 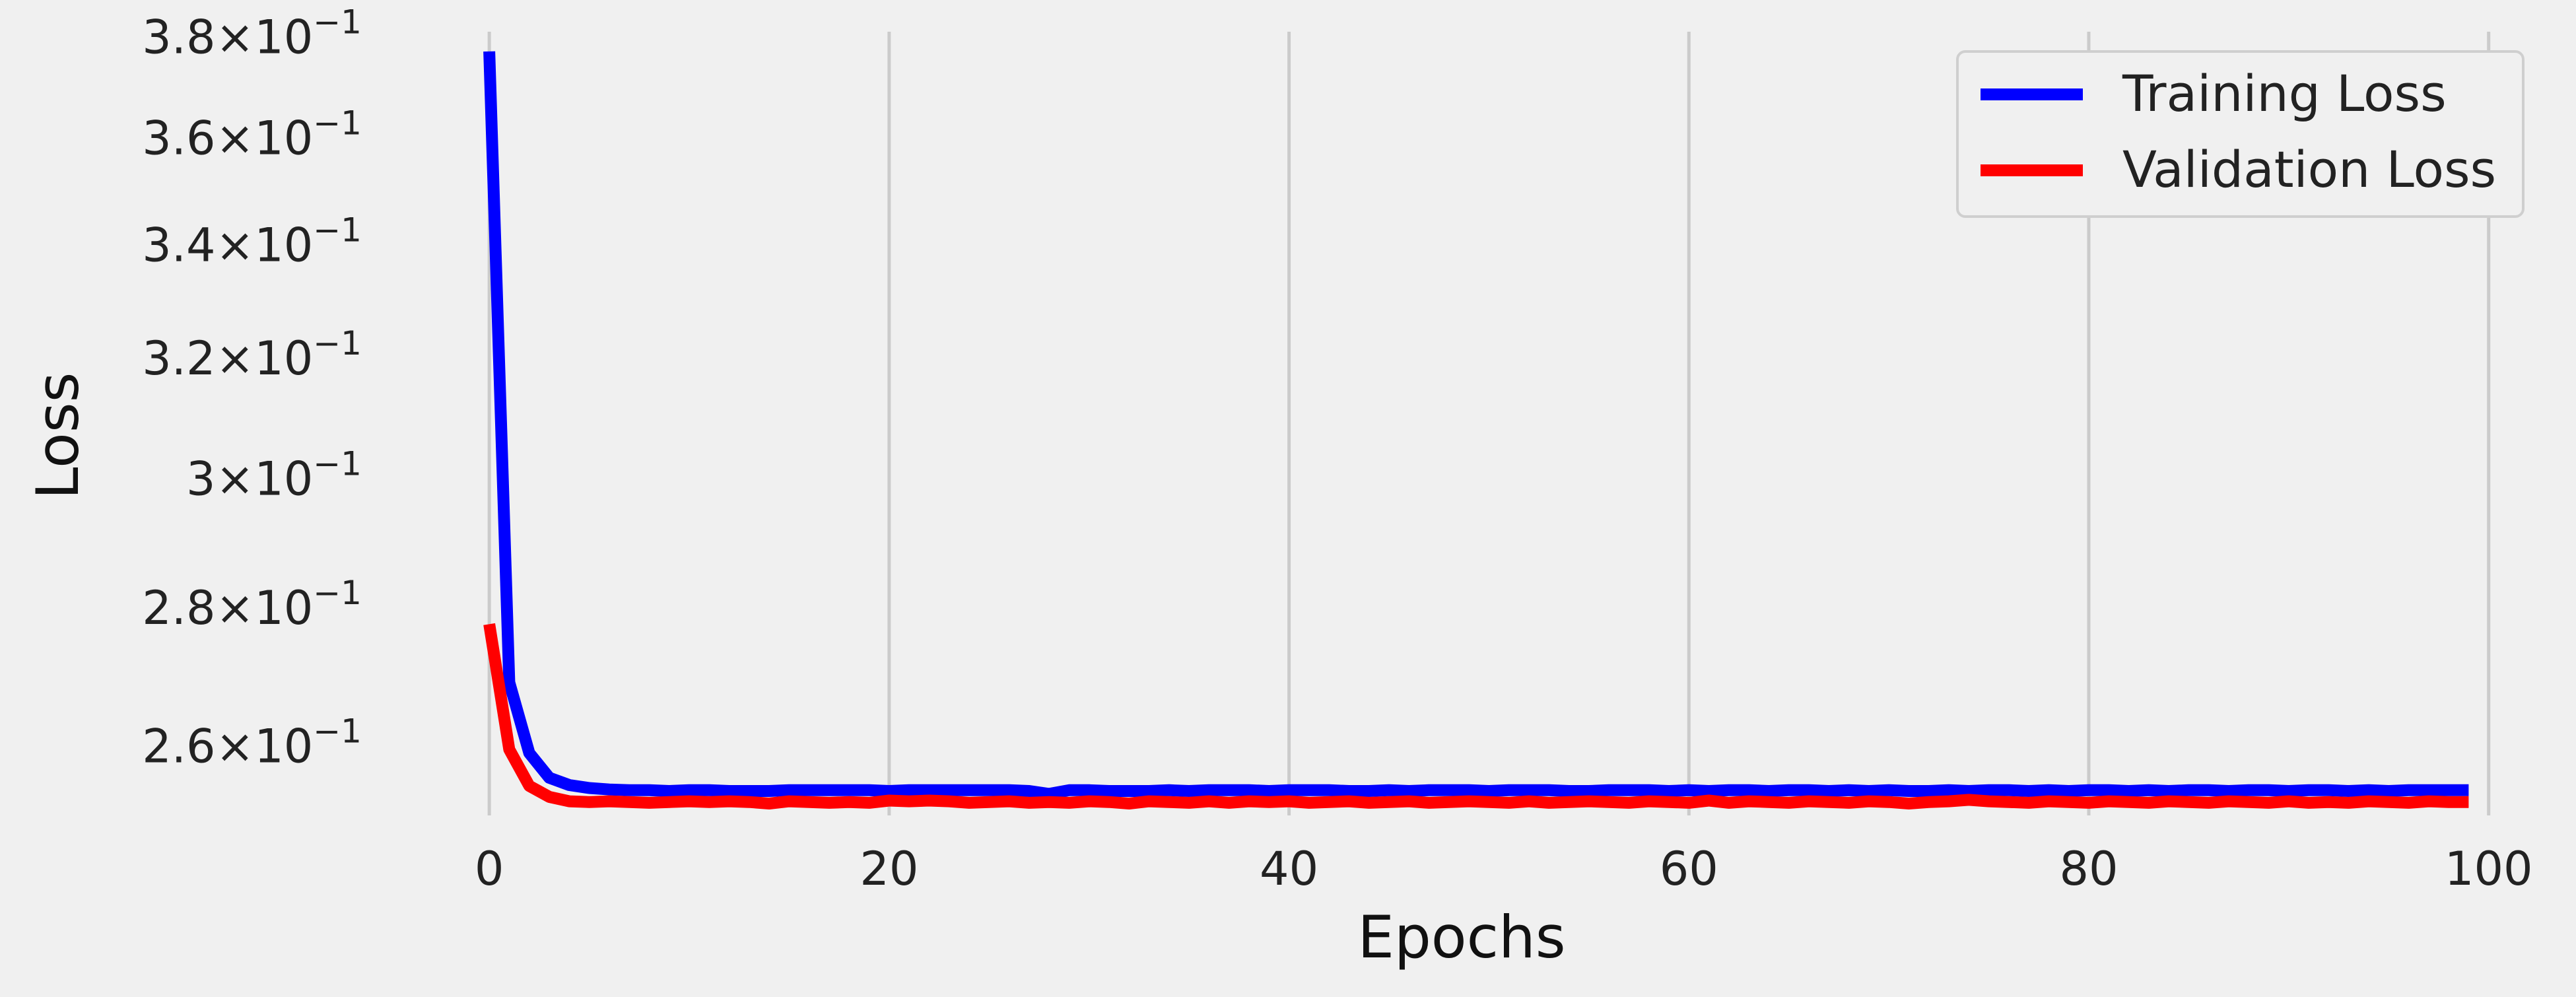 I want to click on x-tick-label: 20, so click(x=889, y=869).